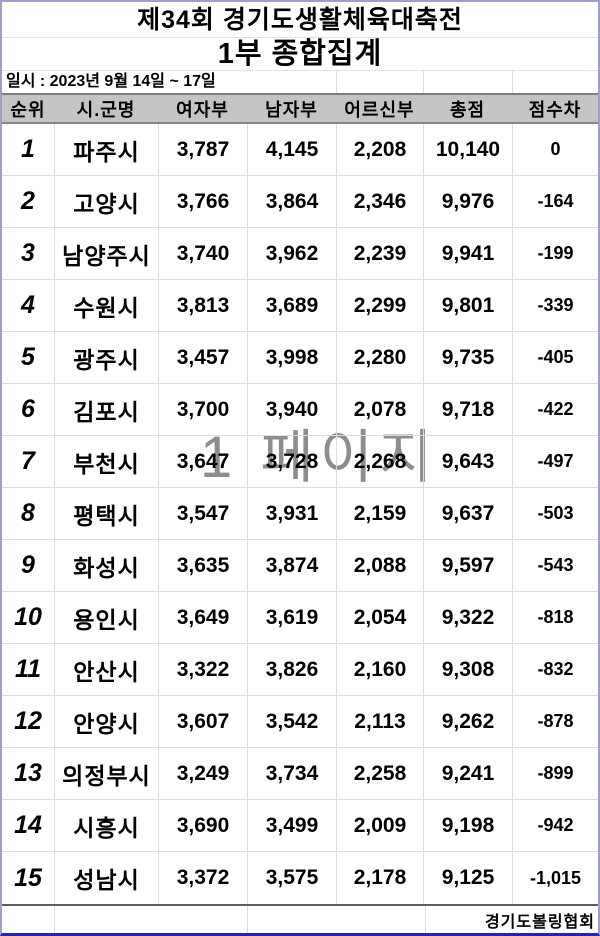  I want to click on table-row: 1 파주시 3,787 4,145 2,208 10,140 0, so click(300, 150).